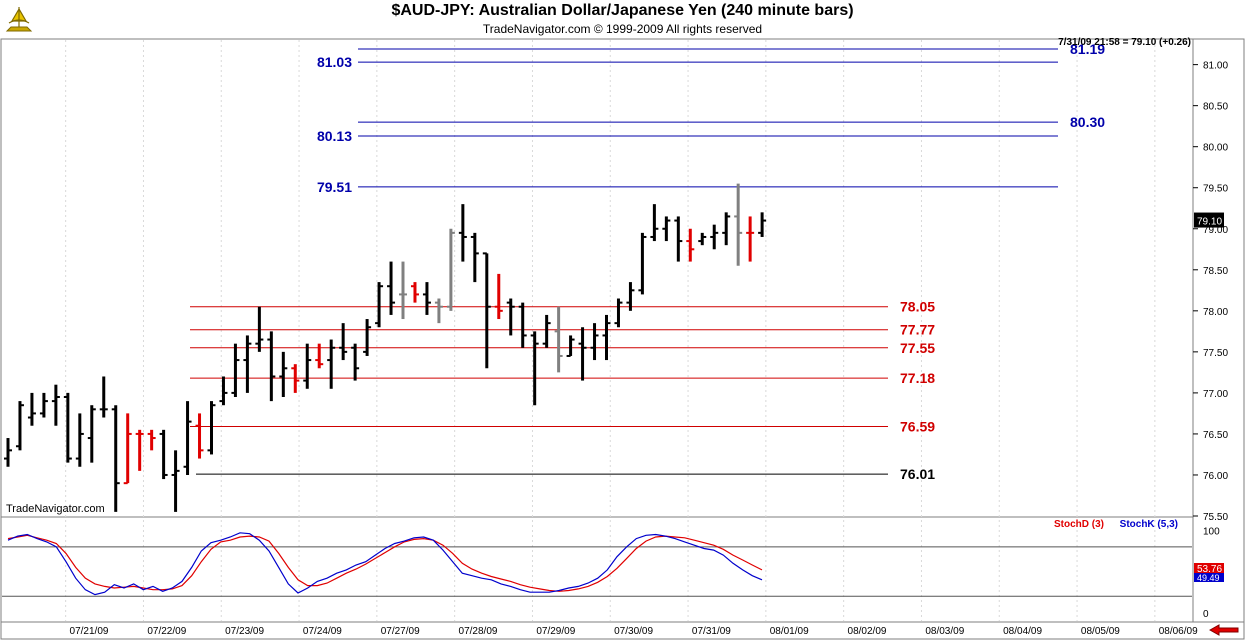 The height and width of the screenshot is (640, 1245). What do you see at coordinates (1206, 614) in the screenshot?
I see `stoch-tick-label: 0` at bounding box center [1206, 614].